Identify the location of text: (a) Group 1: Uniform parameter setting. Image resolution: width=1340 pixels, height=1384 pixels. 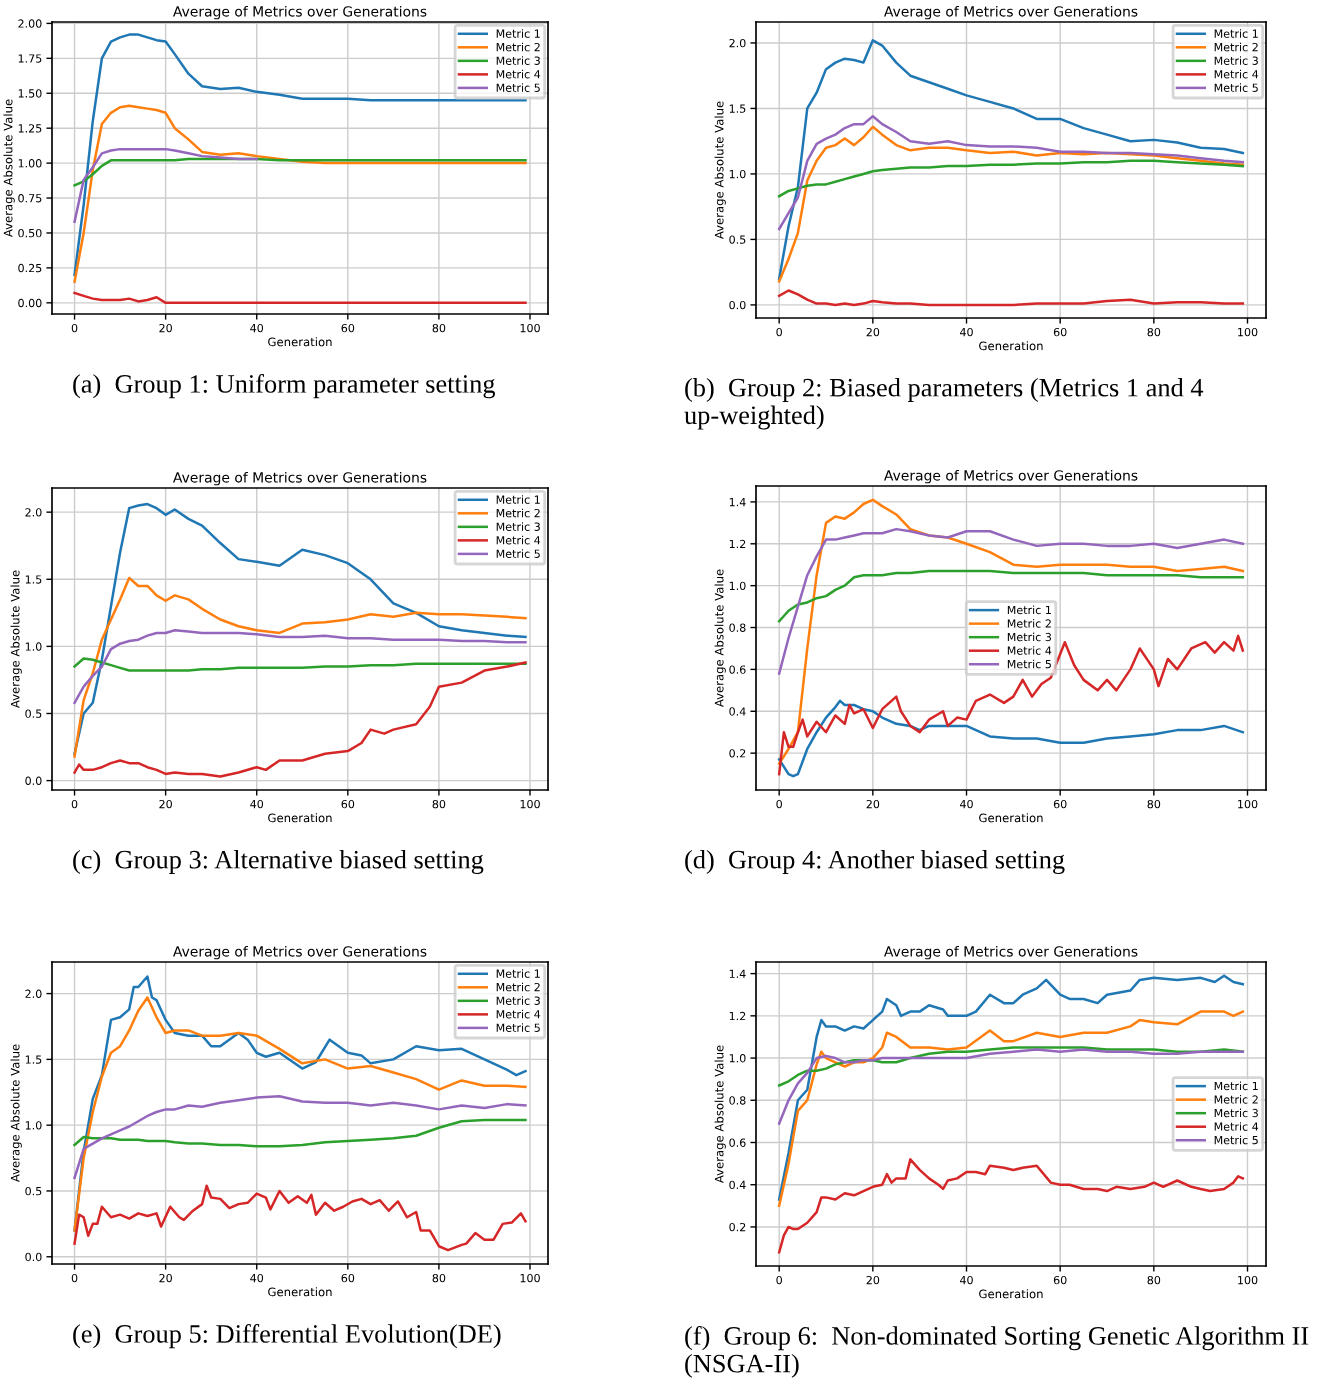
(284, 386).